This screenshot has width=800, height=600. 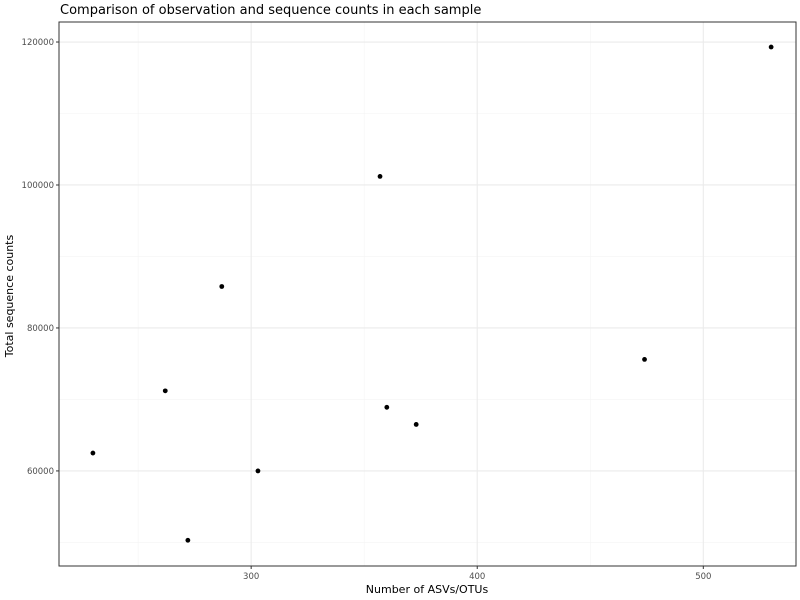 I want to click on y-tick-label: 80000, so click(x=40, y=329).